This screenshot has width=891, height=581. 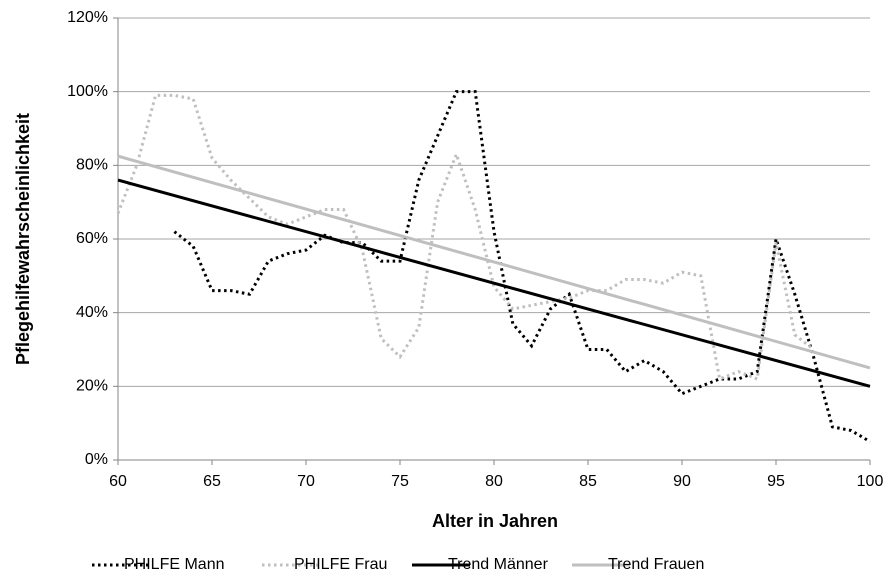 What do you see at coordinates (92, 165) in the screenshot?
I see `y-tick-label: 80%` at bounding box center [92, 165].